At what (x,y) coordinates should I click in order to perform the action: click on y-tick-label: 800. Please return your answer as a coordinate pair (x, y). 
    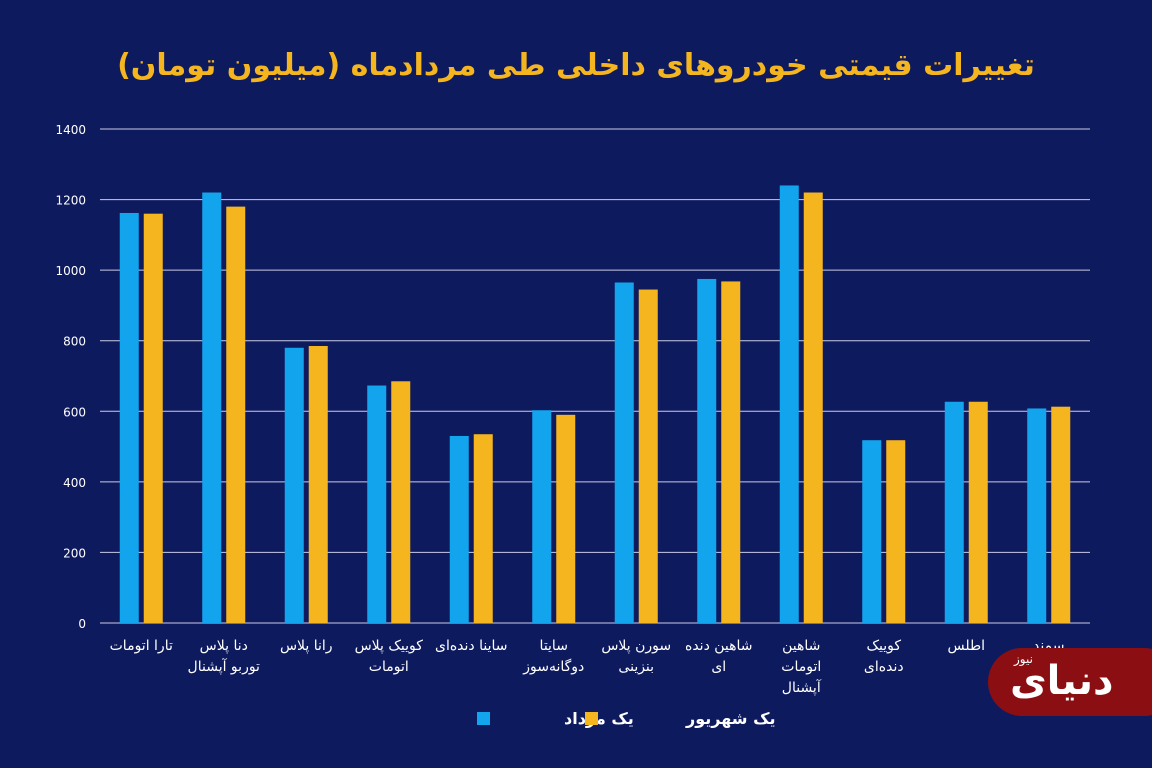
    Looking at the image, I should click on (74, 342).